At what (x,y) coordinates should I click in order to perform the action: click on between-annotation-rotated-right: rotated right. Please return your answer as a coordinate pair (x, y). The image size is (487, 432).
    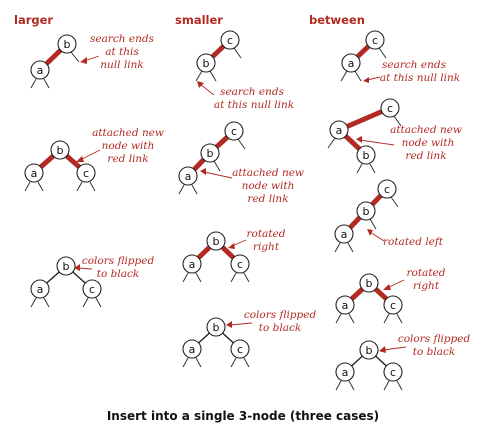
    Looking at the image, I should click on (414, 279).